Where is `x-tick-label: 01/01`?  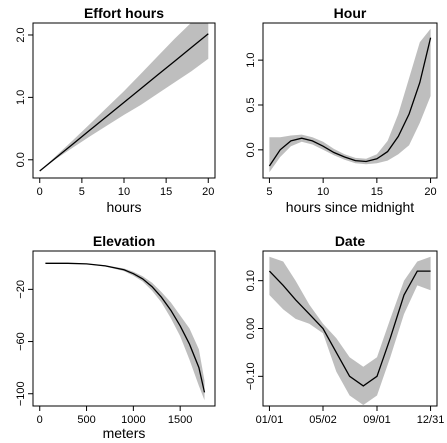
x-tick-label: 01/01 is located at coordinates (270, 420).